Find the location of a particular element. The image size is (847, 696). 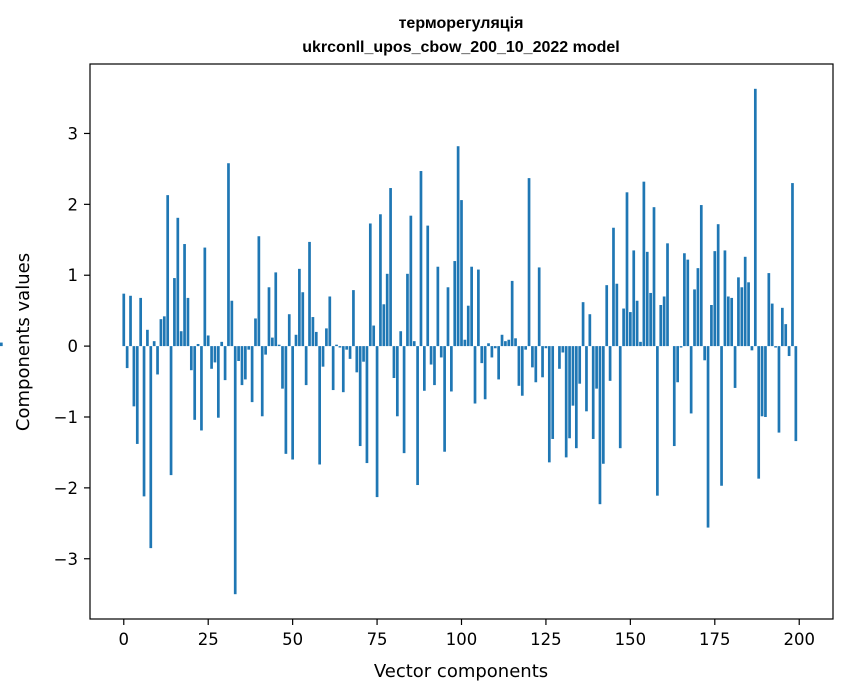

x-axis-label: Vector components is located at coordinates (461, 671).